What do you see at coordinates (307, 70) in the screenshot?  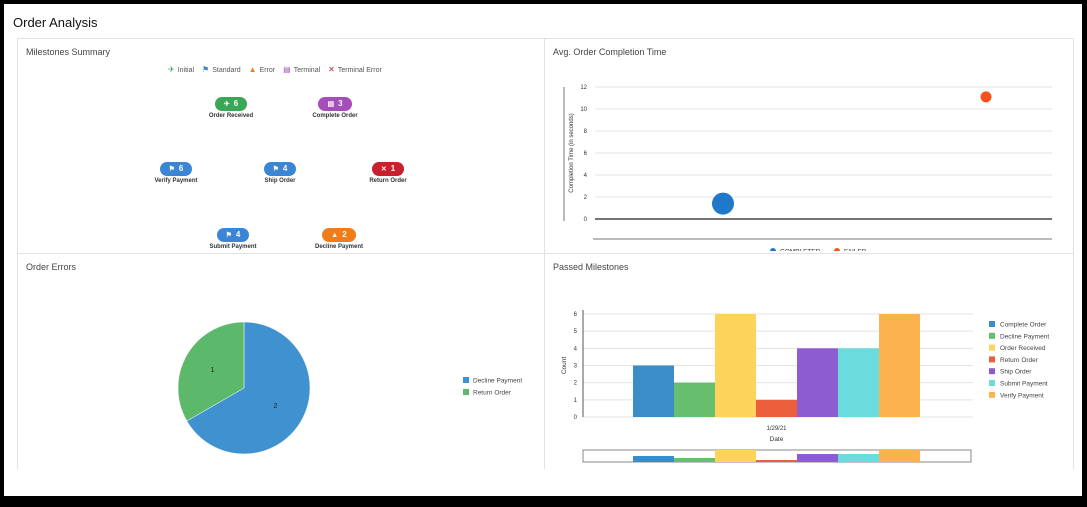 I see `legend-label: Terminal` at bounding box center [307, 70].